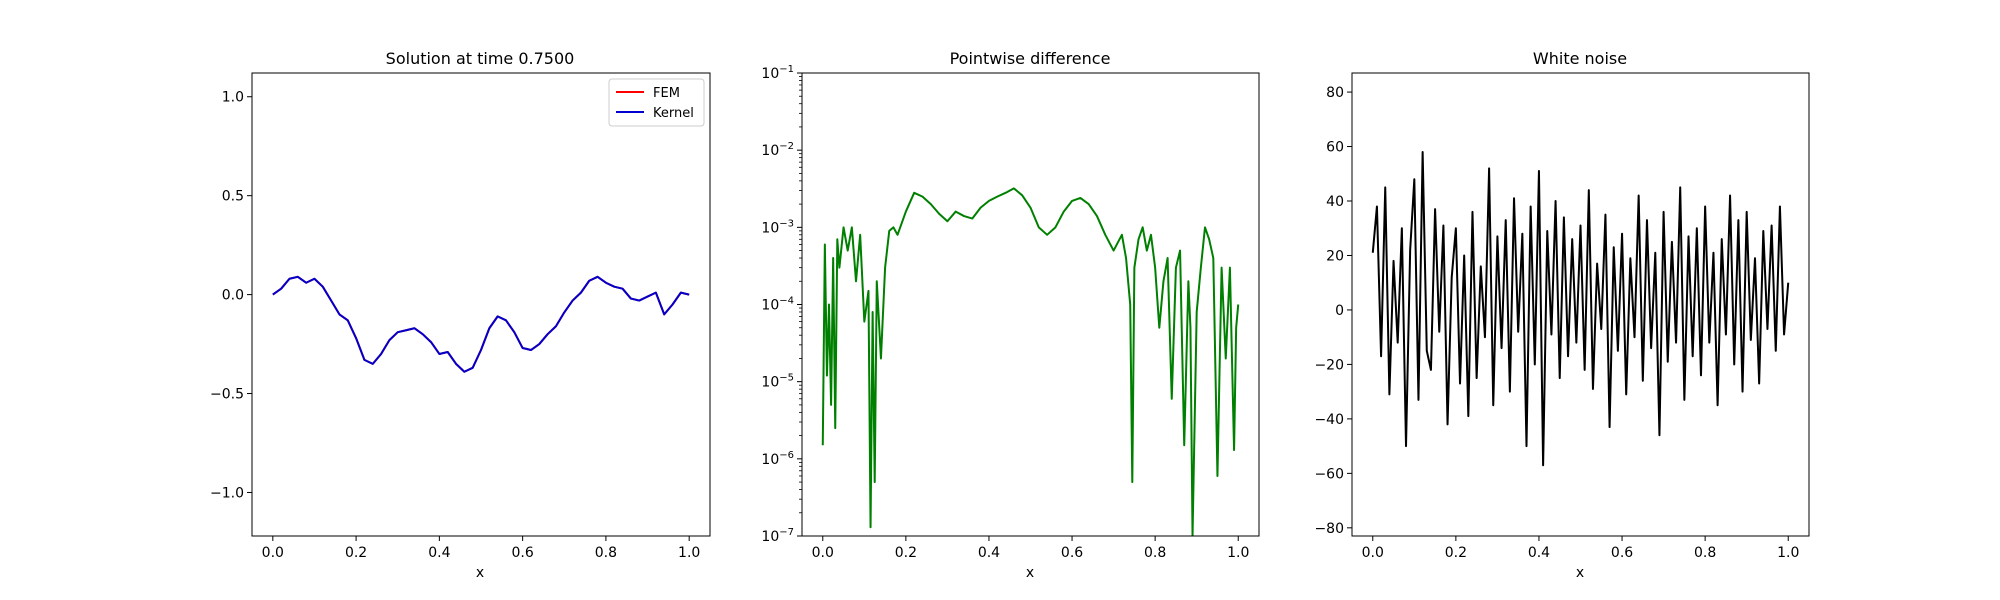 The image size is (2000, 600). What do you see at coordinates (777, 73) in the screenshot?
I see `y-tick-label: 10⁻¹` at bounding box center [777, 73].